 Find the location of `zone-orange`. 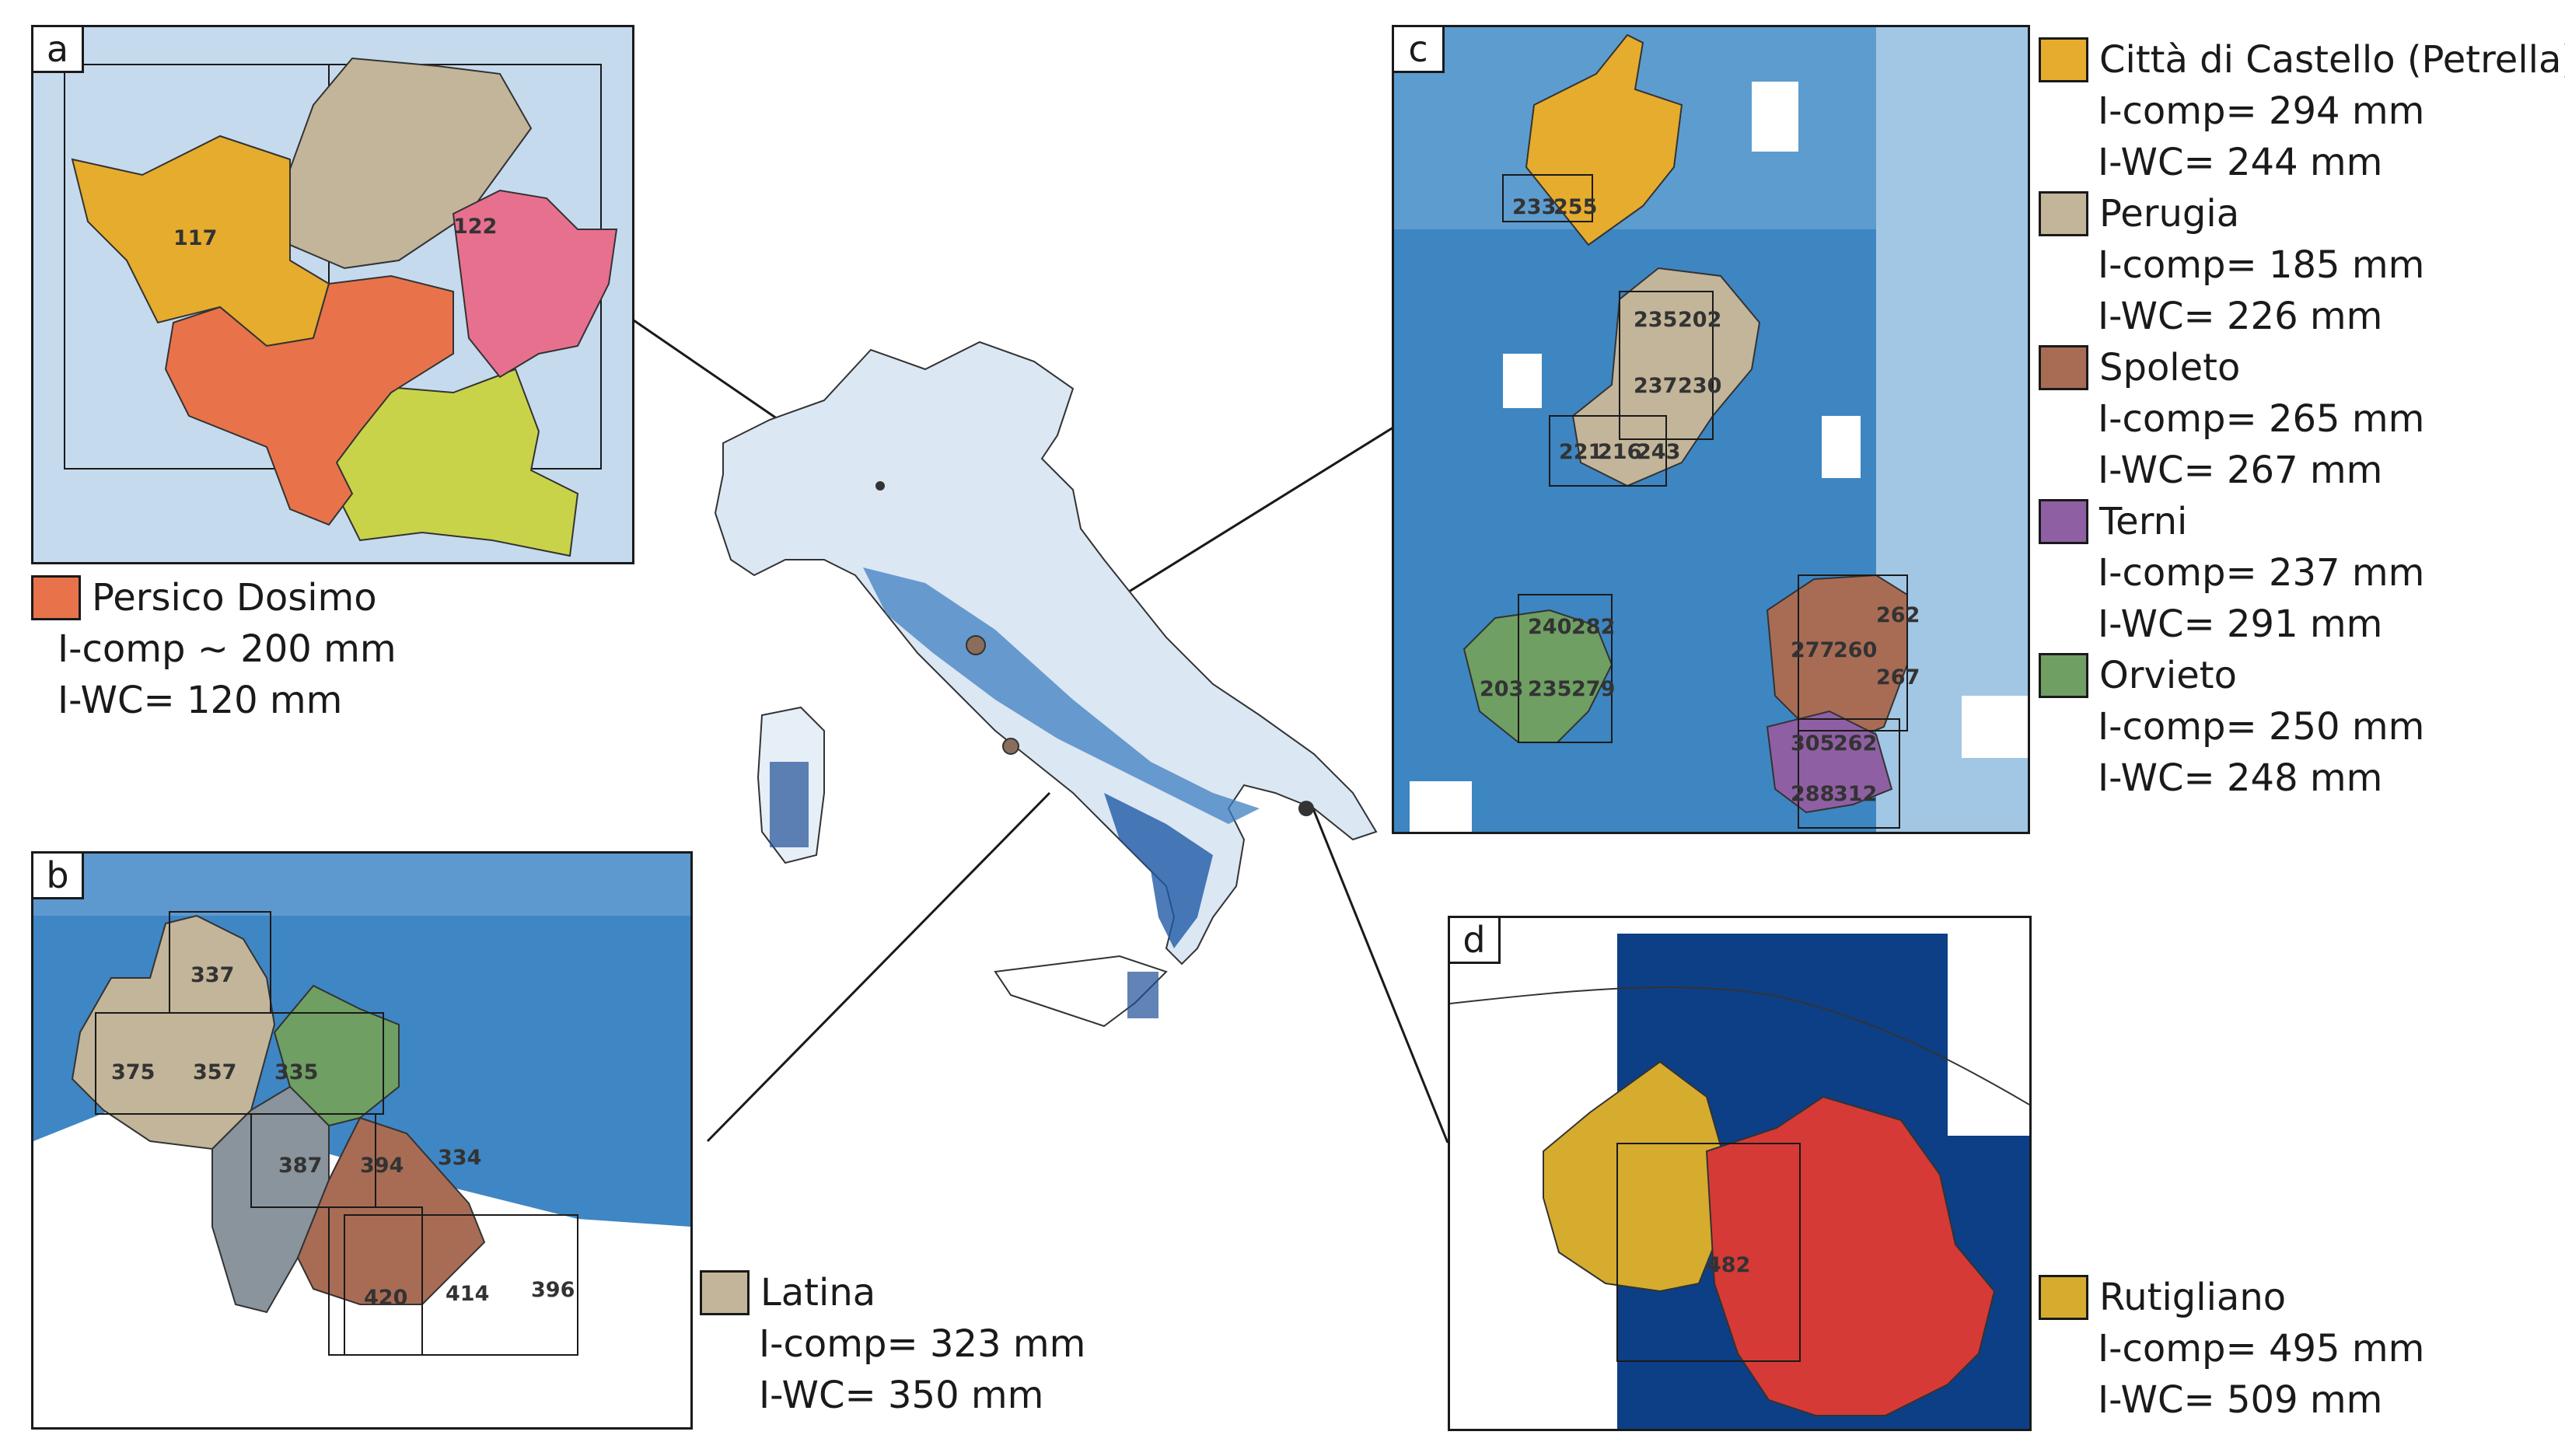

zone-orange is located at coordinates (309, 400).